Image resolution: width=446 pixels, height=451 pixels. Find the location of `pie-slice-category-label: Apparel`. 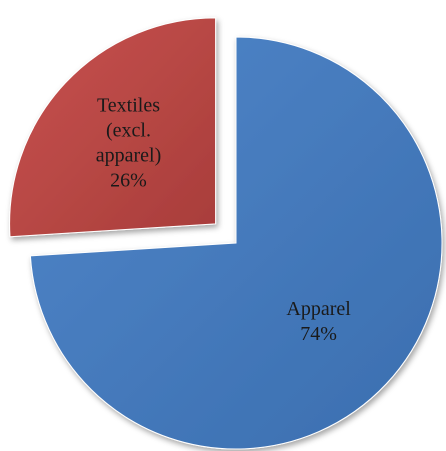

pie-slice-category-label: Apparel is located at coordinates (318, 309).